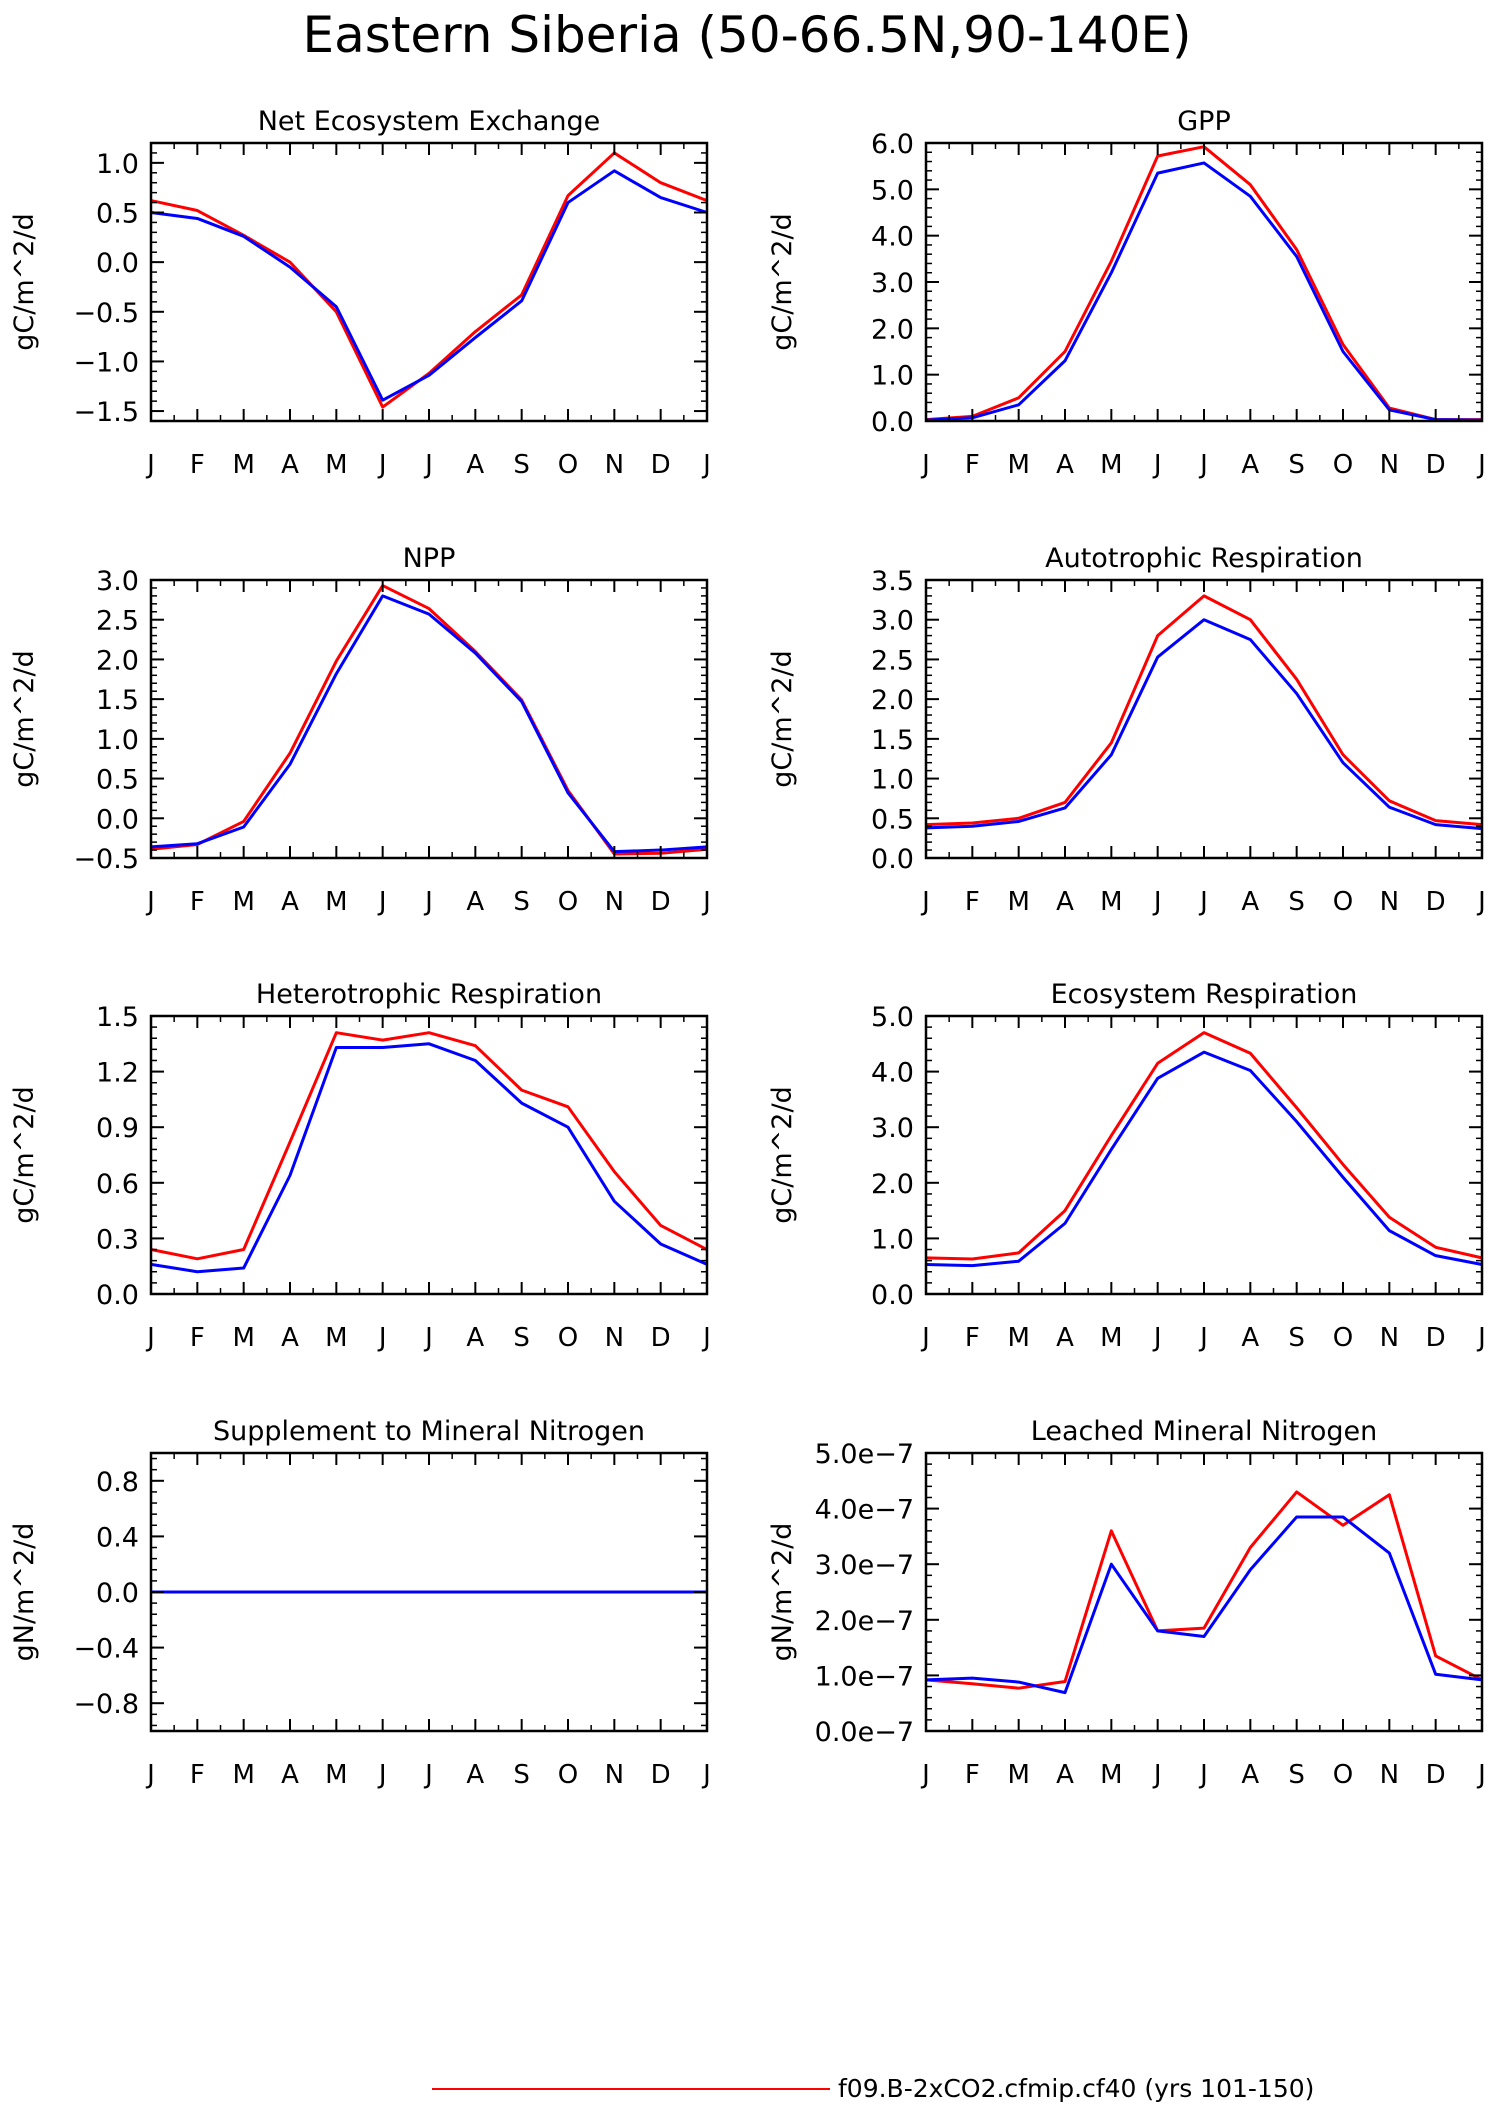  I want to click on y-tick-label: 0.3, so click(117, 1239).